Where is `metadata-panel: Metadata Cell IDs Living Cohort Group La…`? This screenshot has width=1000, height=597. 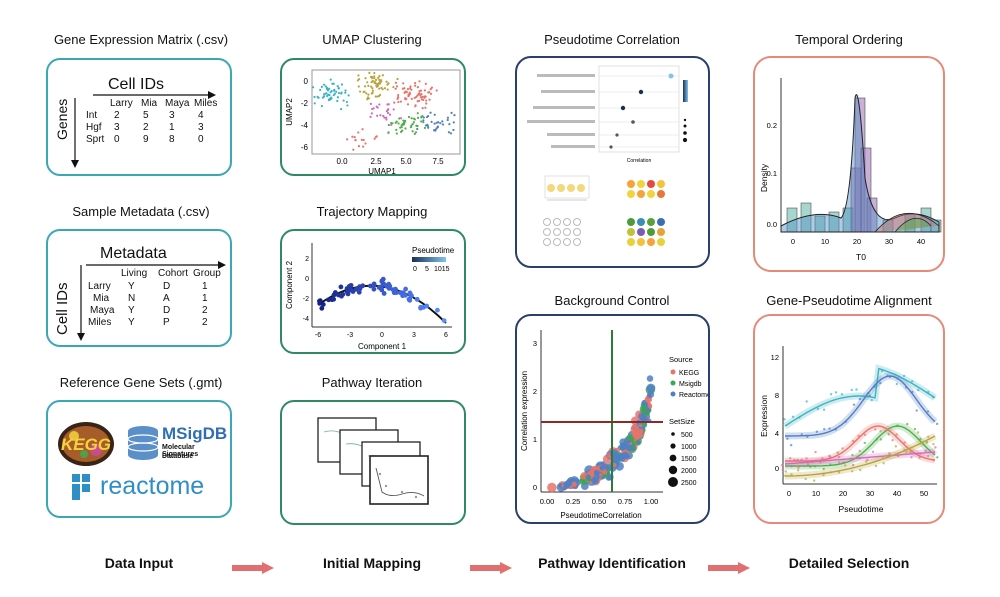 metadata-panel: Metadata Cell IDs Living Cohort Group La… is located at coordinates (139, 288).